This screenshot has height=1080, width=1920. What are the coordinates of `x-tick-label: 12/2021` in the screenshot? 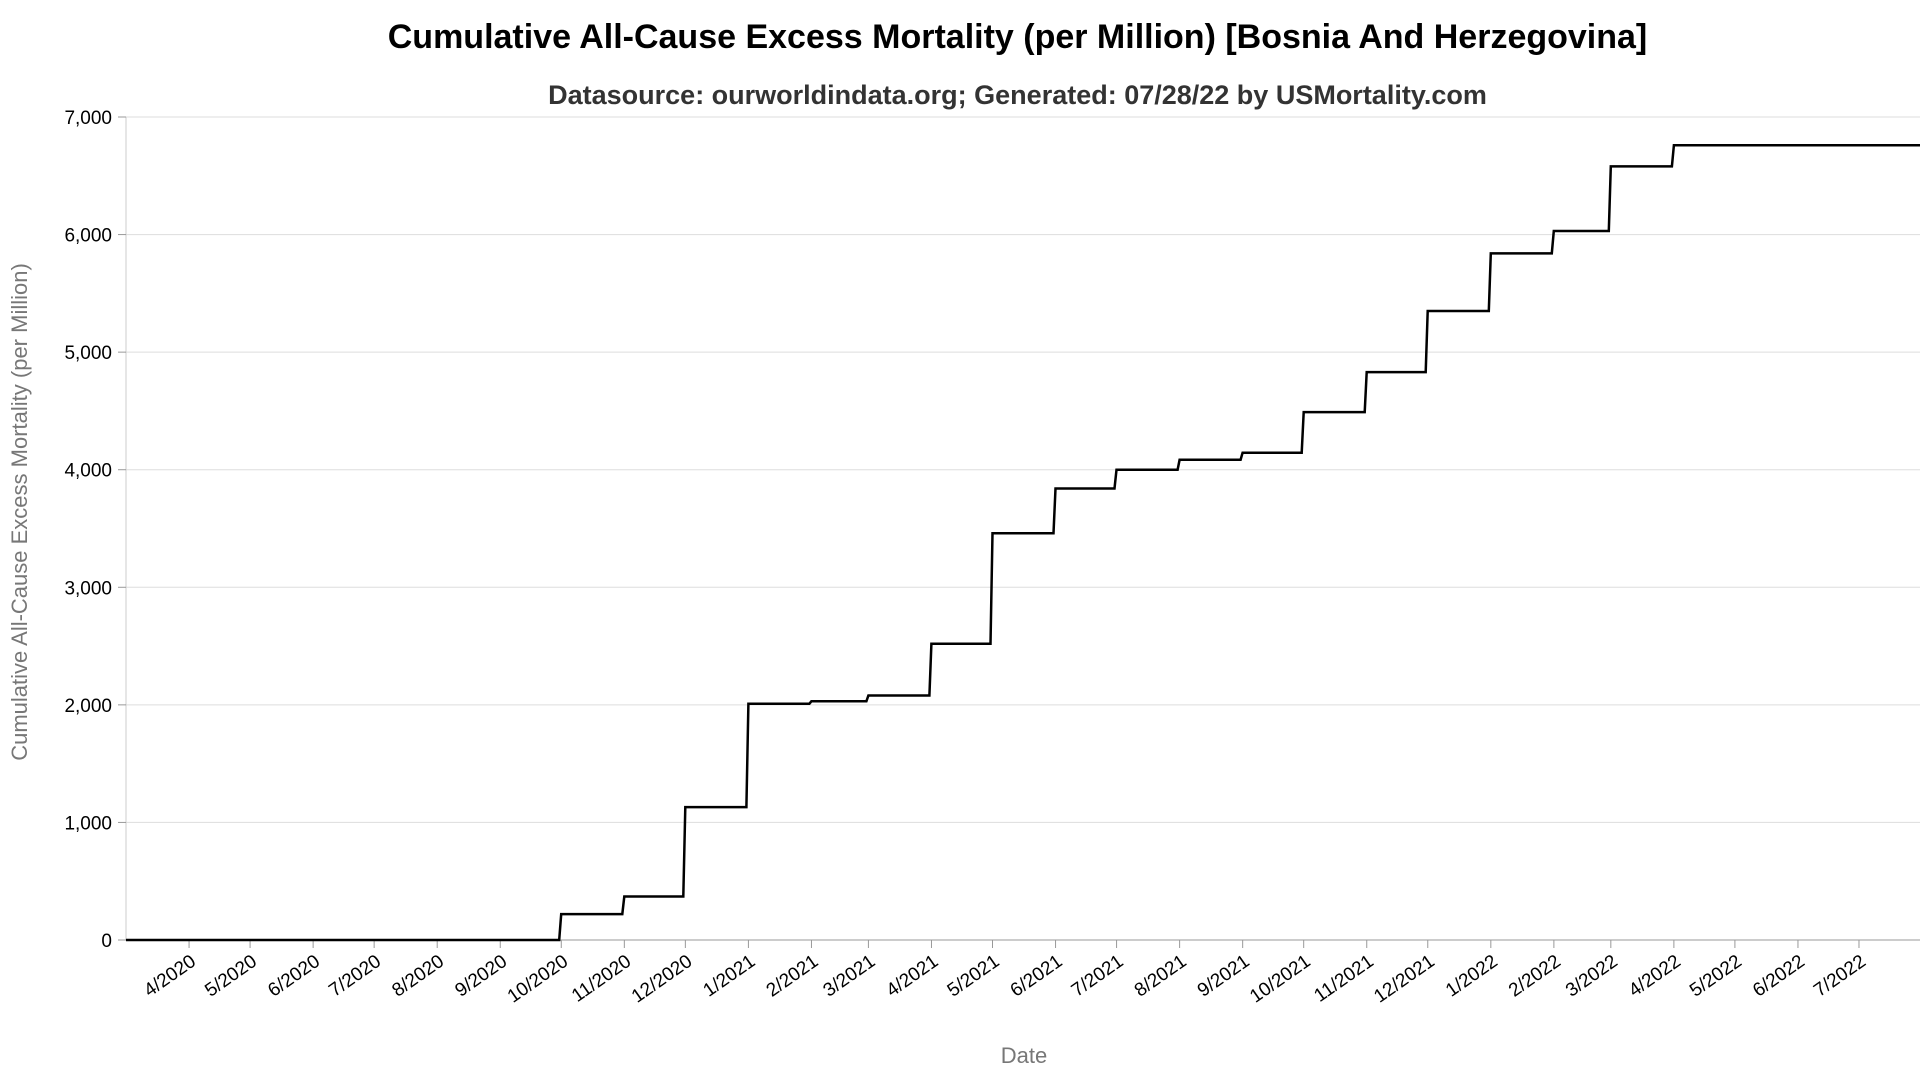 It's located at (1404, 979).